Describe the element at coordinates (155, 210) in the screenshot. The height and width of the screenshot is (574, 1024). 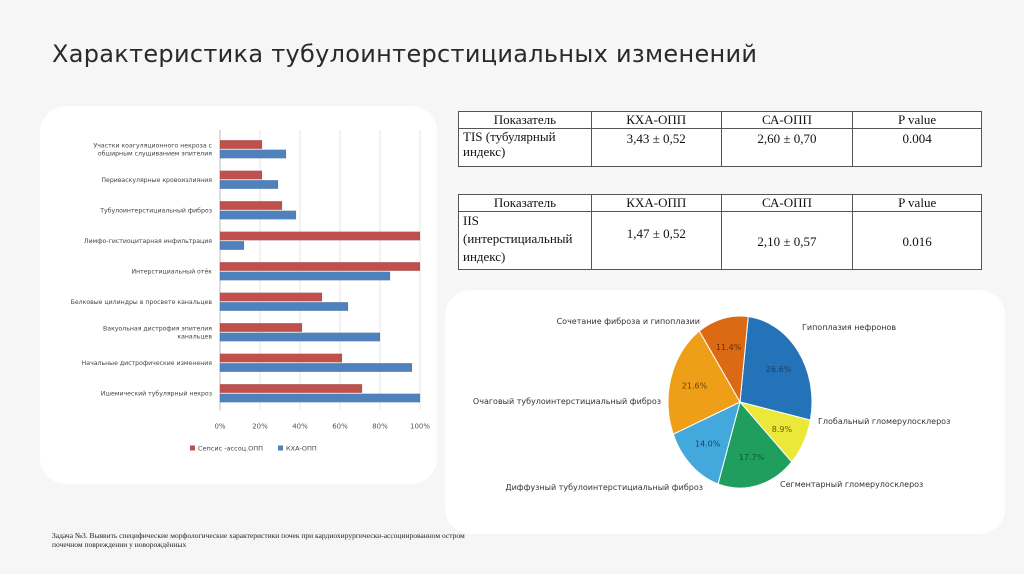
I see `category-label: Тубулоинтерстициальный фиброз` at that location.